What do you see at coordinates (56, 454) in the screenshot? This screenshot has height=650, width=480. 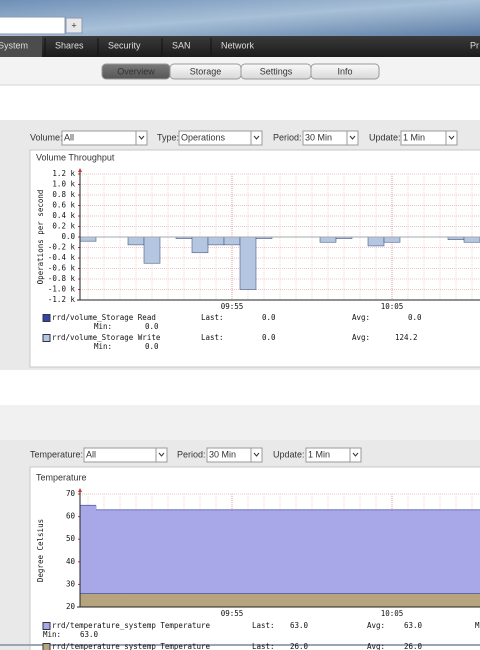 I see `filter-label: Temperature:` at bounding box center [56, 454].